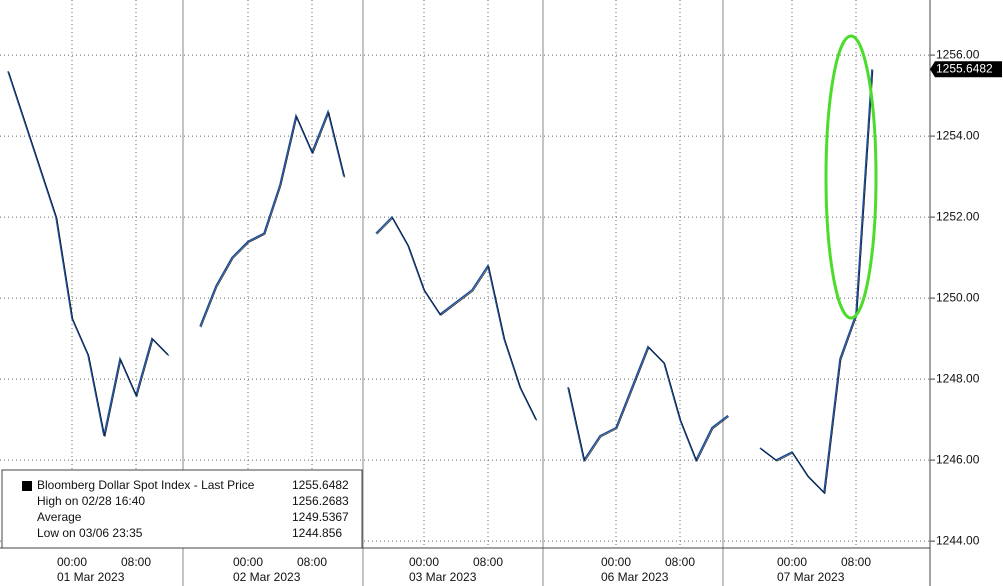 Image resolution: width=1003 pixels, height=586 pixels. Describe the element at coordinates (320, 517) in the screenshot. I see `legend-average: 1249.5367` at that location.